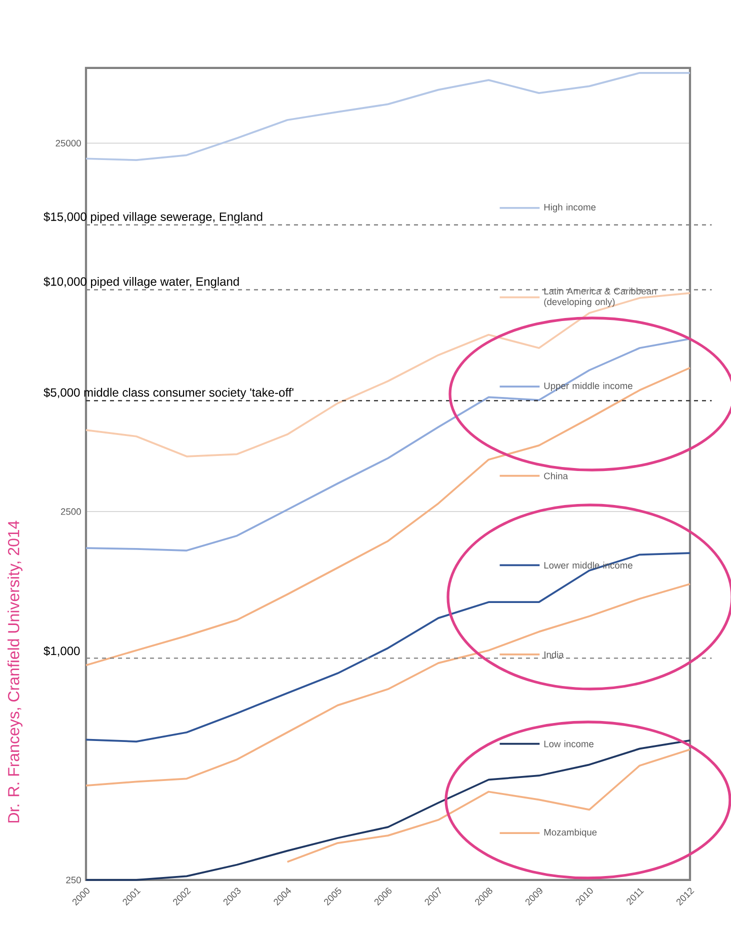 The height and width of the screenshot is (928, 731). What do you see at coordinates (73, 880) in the screenshot?
I see `y-tick-label: 250` at bounding box center [73, 880].